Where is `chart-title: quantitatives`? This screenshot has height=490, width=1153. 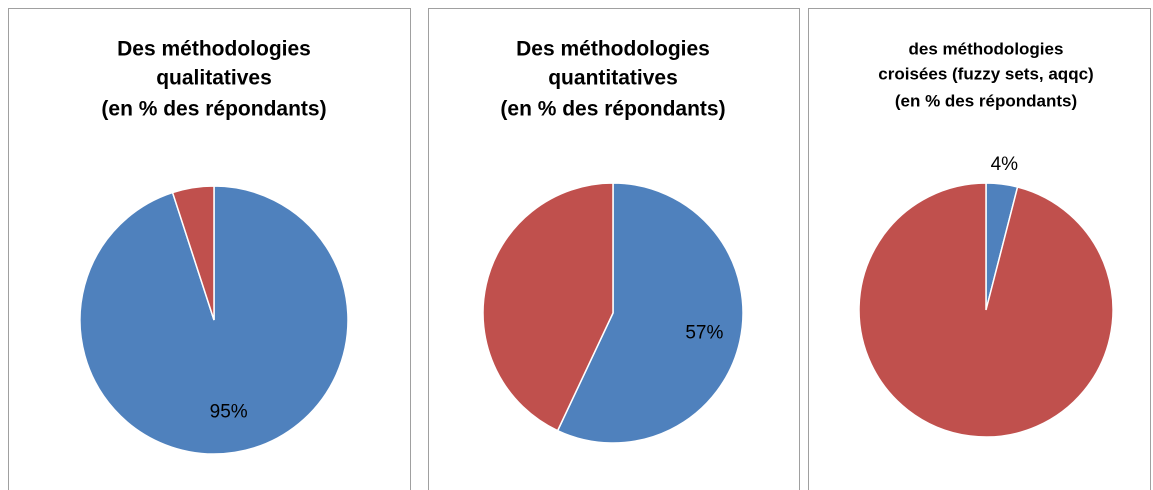
chart-title: quantitatives is located at coordinates (613, 78).